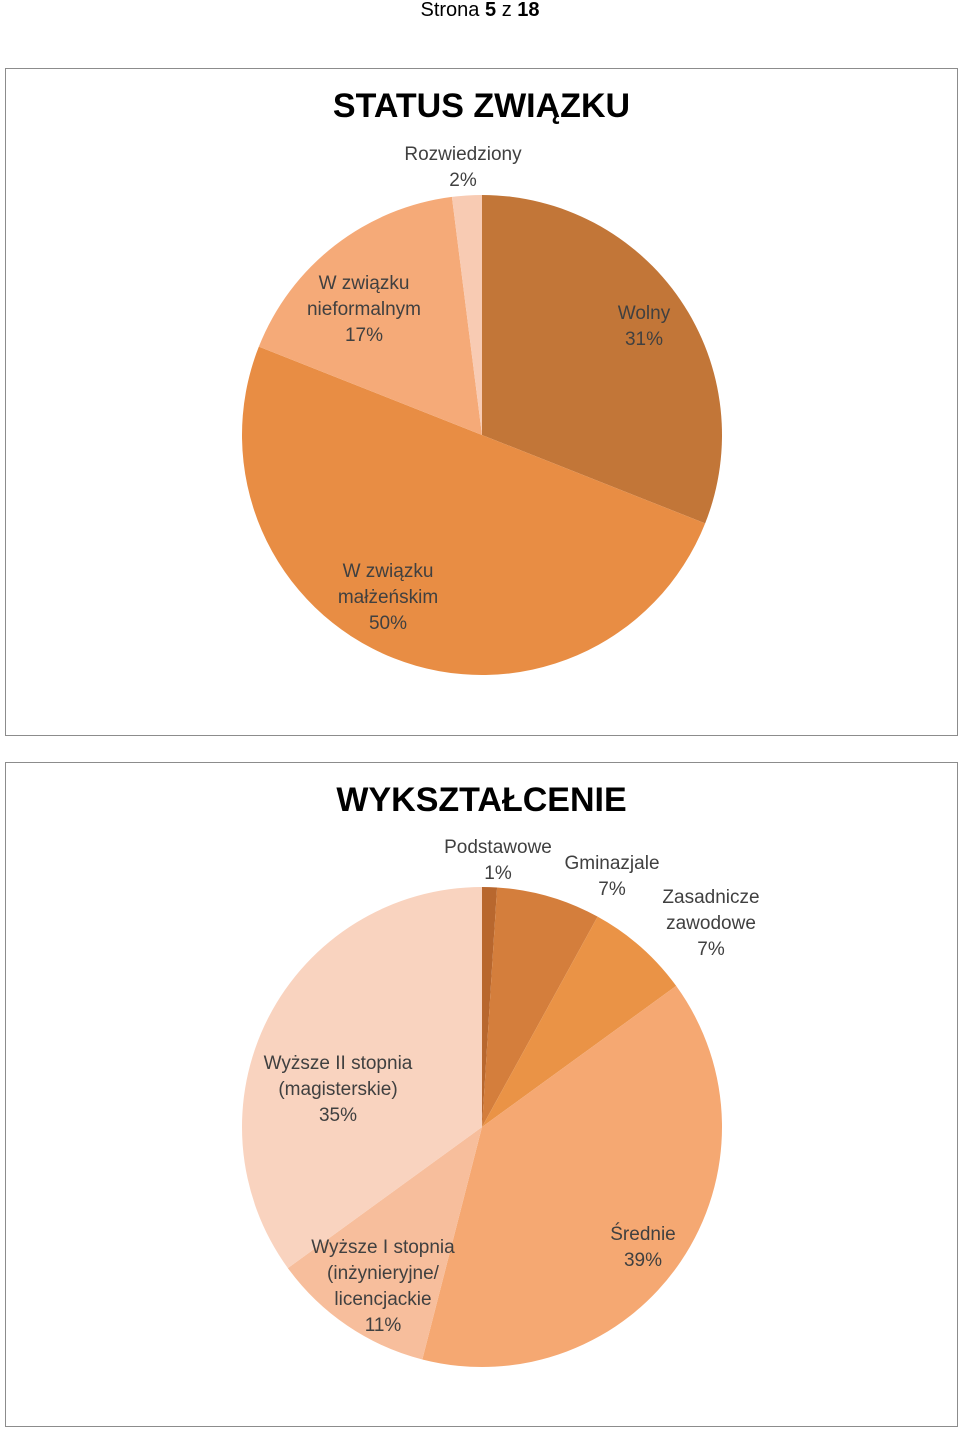 Image resolution: width=960 pixels, height=1430 pixels. Describe the element at coordinates (481, 800) in the screenshot. I see `chart-title: WYKSZTAŁCENIE` at that location.